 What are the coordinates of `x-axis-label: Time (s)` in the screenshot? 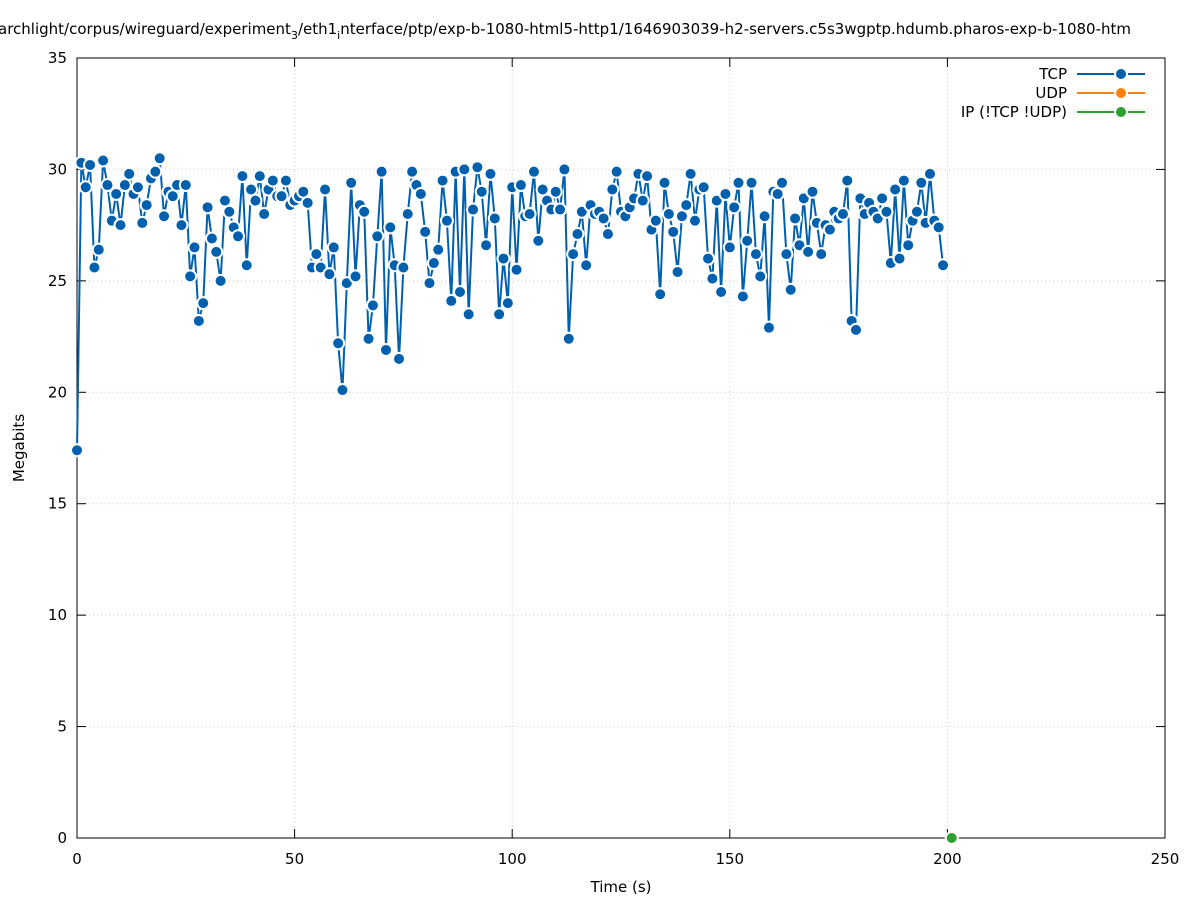 It's located at (621, 887).